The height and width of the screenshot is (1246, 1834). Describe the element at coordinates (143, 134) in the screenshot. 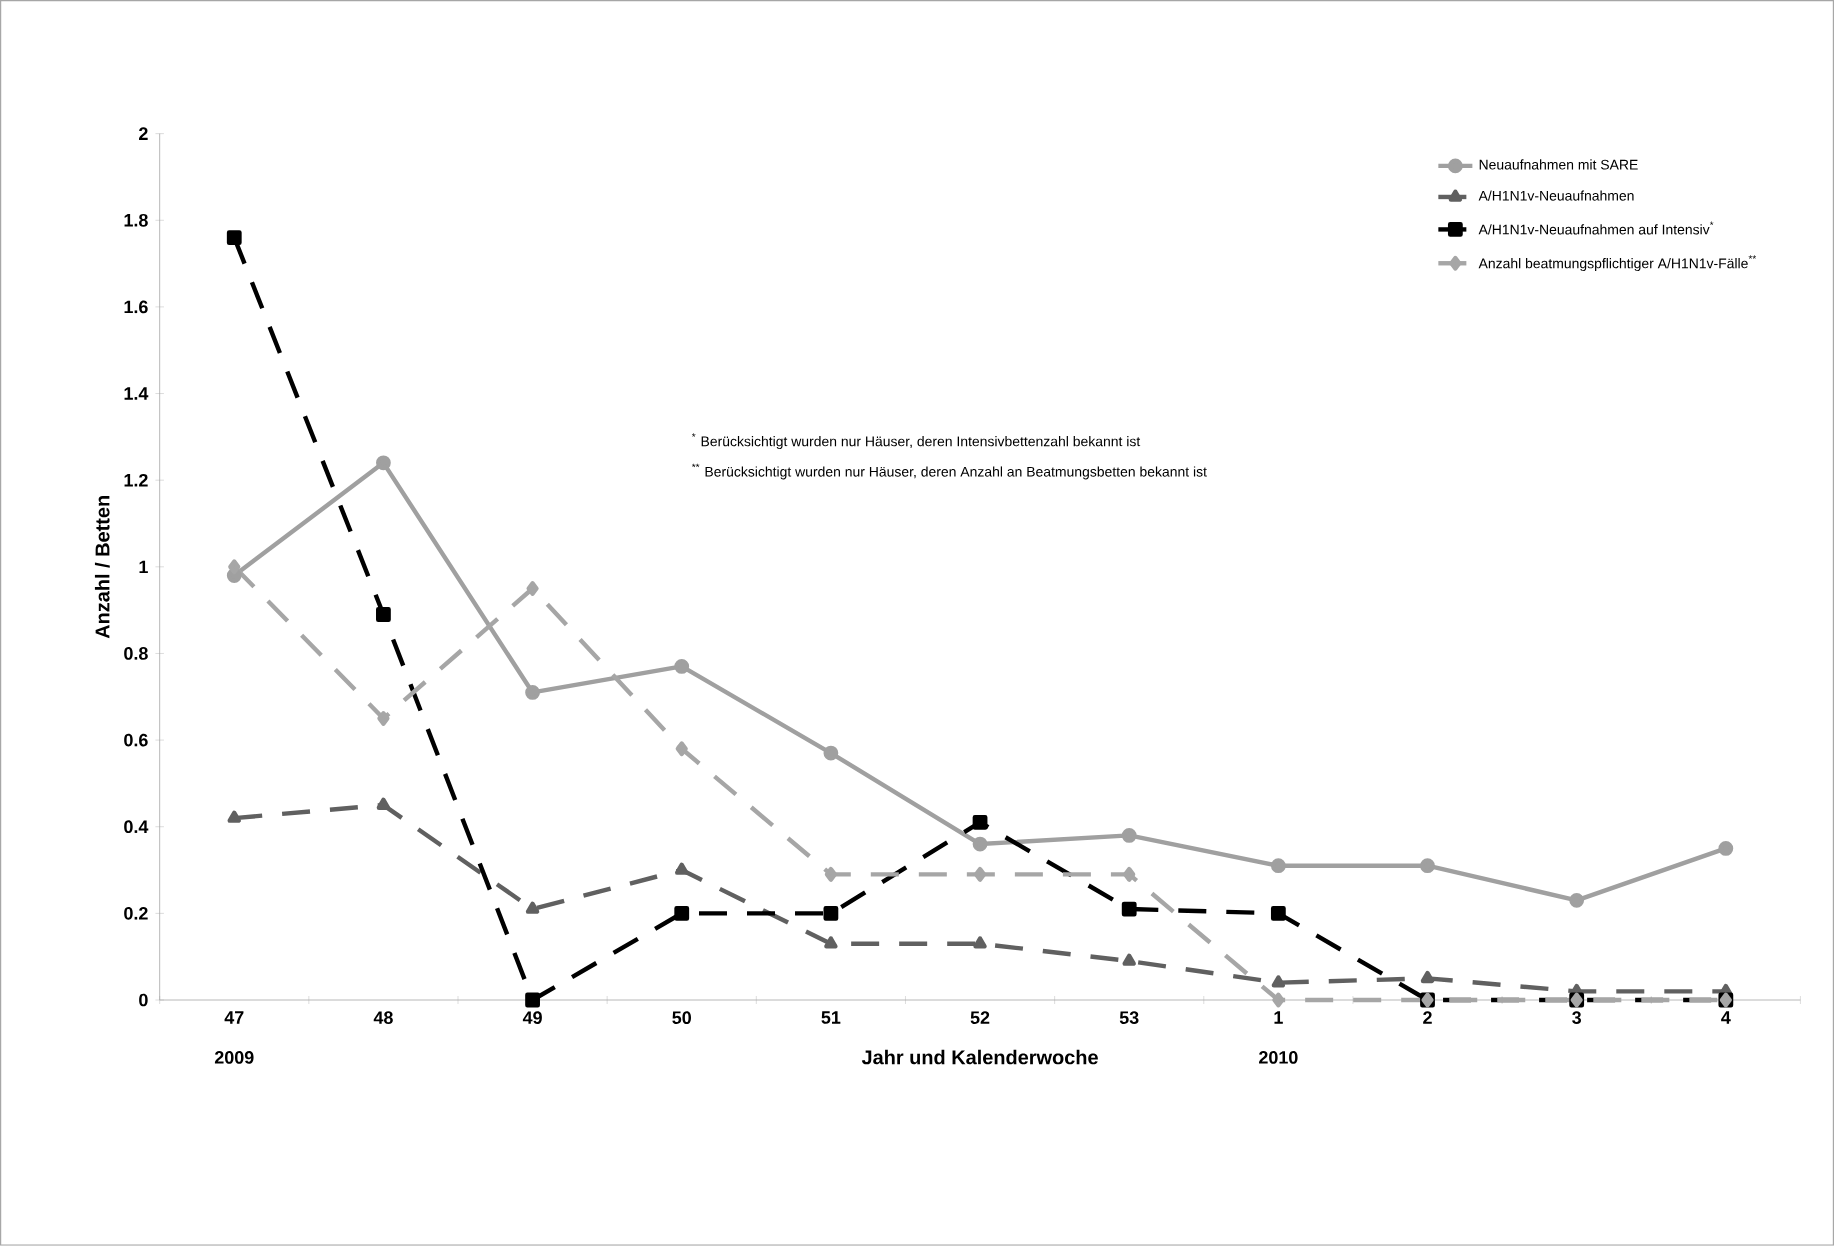

I see `y-tick-label: 2` at that location.